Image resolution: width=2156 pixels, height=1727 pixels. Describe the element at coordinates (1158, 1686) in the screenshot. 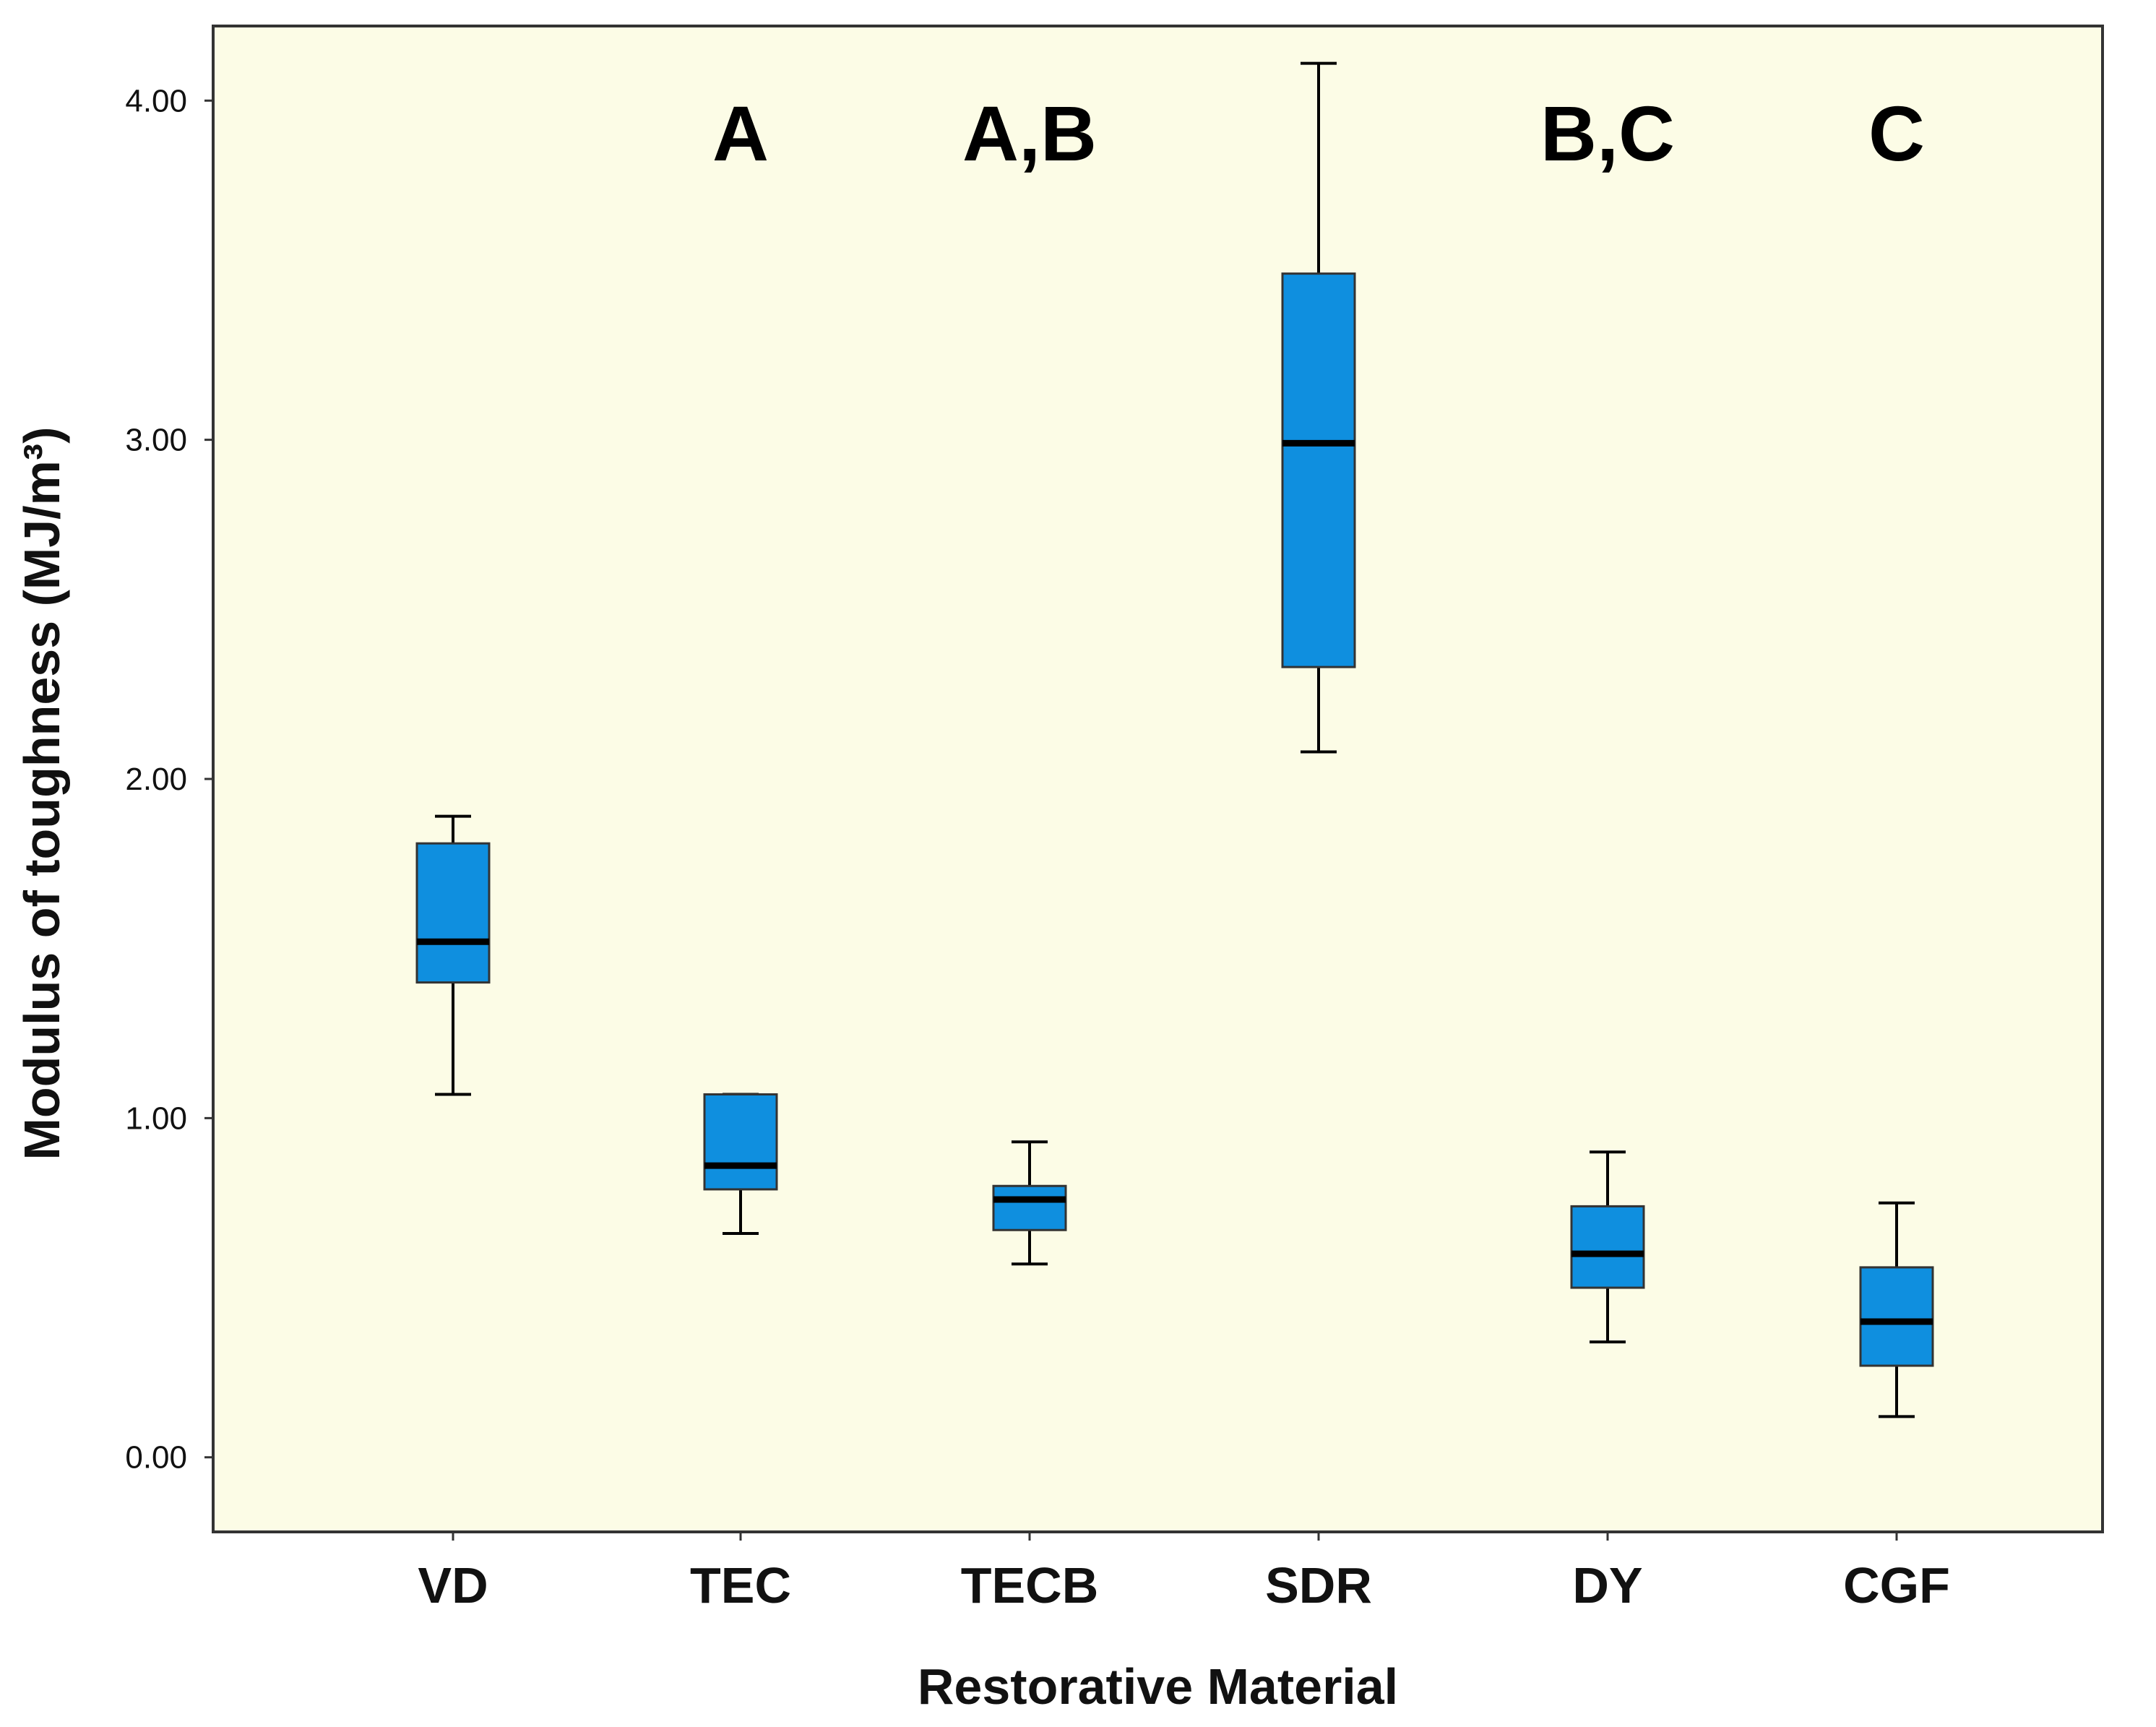

I see `x-axis-title: Restorative Material` at that location.